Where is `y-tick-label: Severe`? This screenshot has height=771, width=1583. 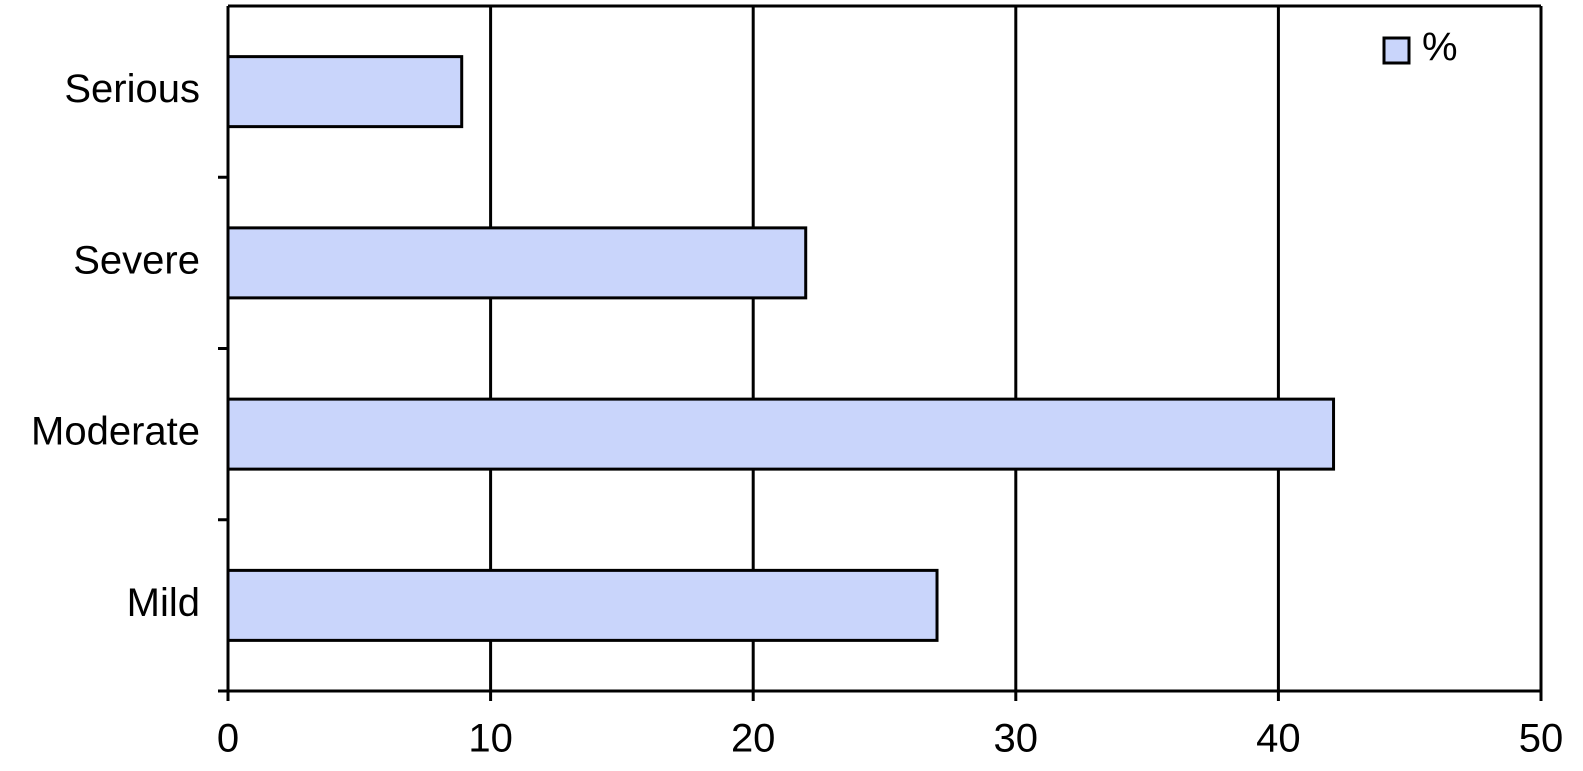
y-tick-label: Severe is located at coordinates (136, 260).